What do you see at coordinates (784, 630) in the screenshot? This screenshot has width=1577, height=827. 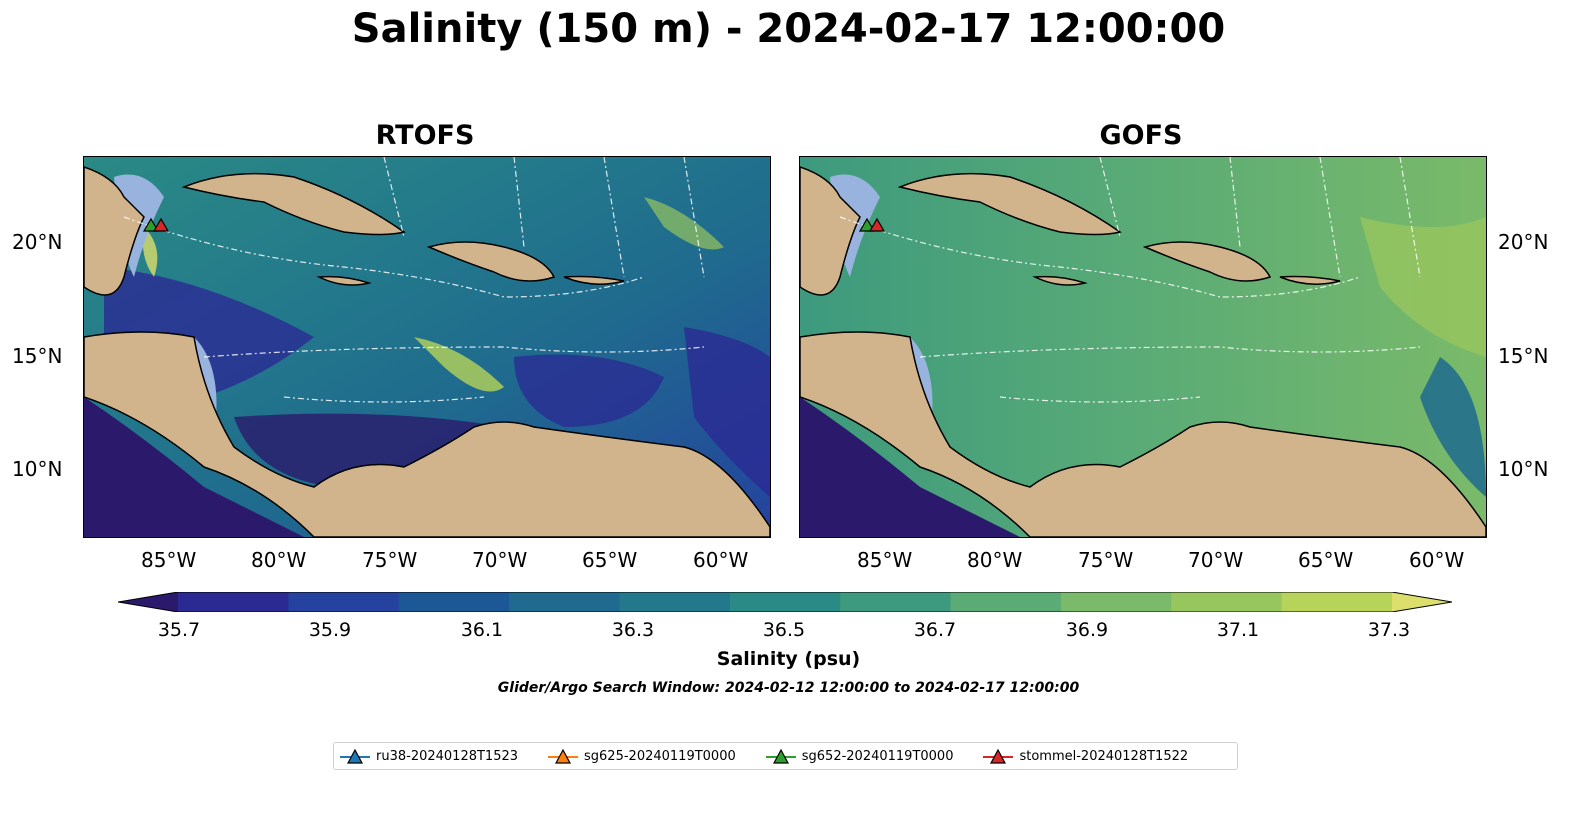 I see `colorbar-tick: 36.5` at bounding box center [784, 630].